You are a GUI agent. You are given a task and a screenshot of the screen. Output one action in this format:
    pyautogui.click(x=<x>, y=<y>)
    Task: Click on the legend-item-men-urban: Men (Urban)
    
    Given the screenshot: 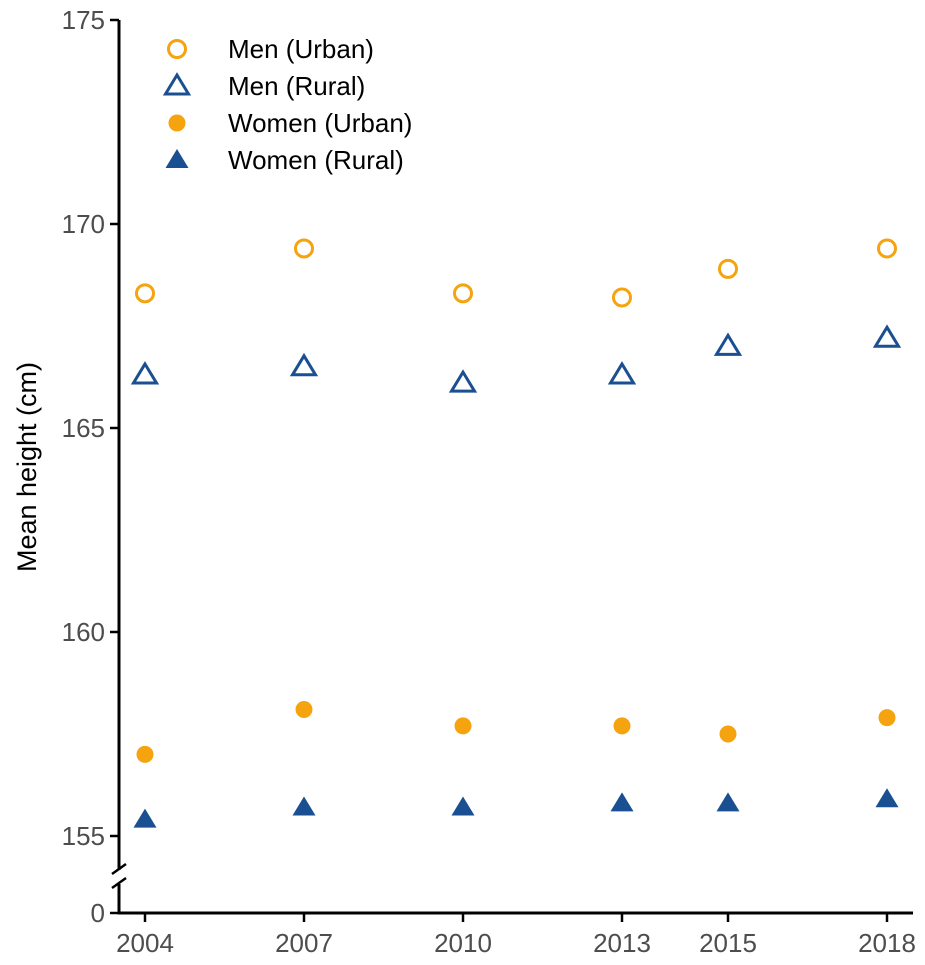 What is the action you would take?
    pyautogui.click(x=270, y=49)
    